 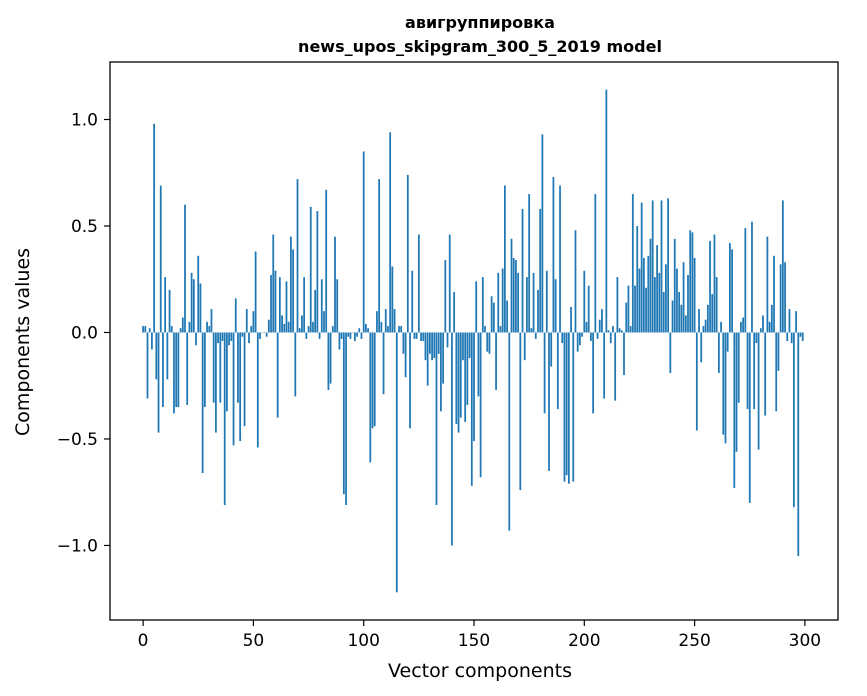 I want to click on y-tick-label: 1.0, so click(x=84, y=121).